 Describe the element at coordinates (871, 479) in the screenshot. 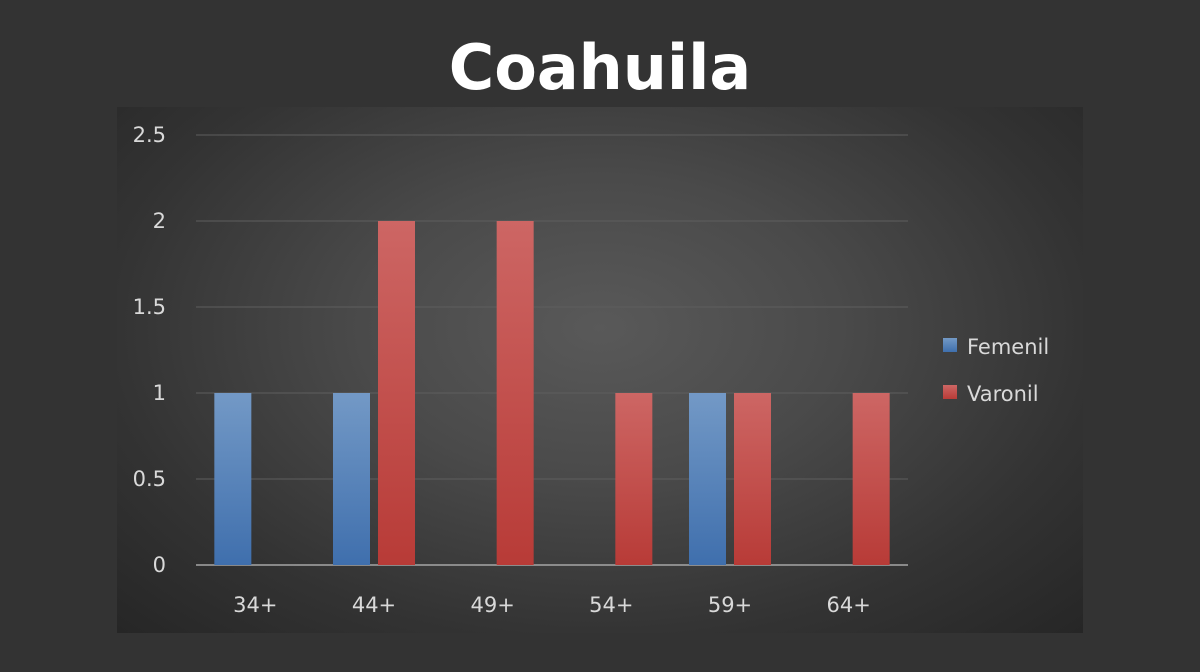

I see `bar-varonil-64plus` at that location.